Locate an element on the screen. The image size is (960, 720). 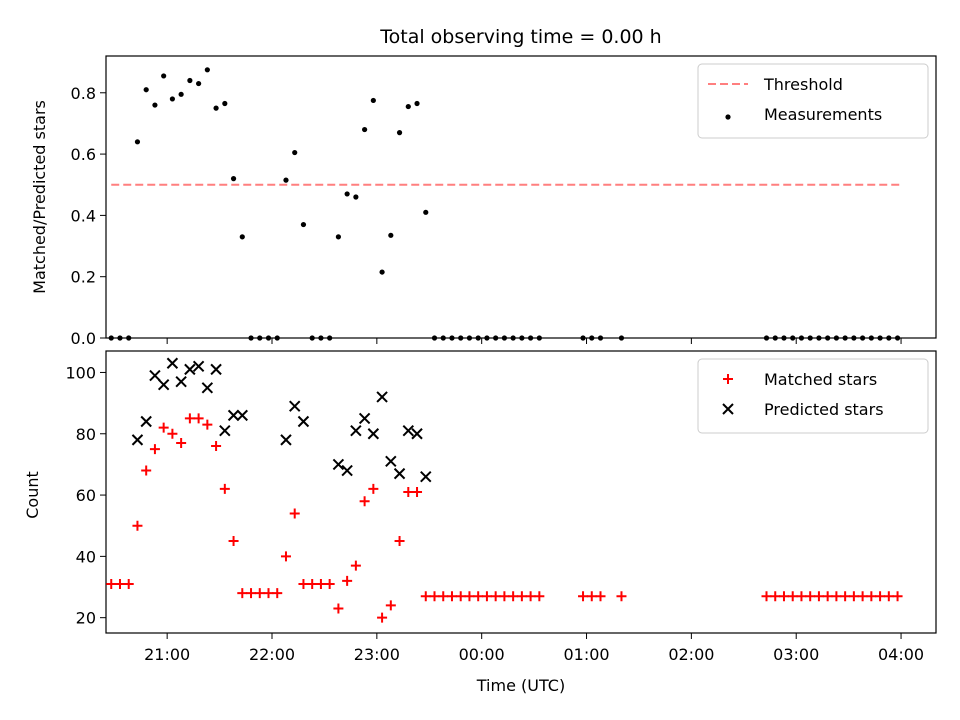
legend-label: Predicted stars is located at coordinates (824, 409).